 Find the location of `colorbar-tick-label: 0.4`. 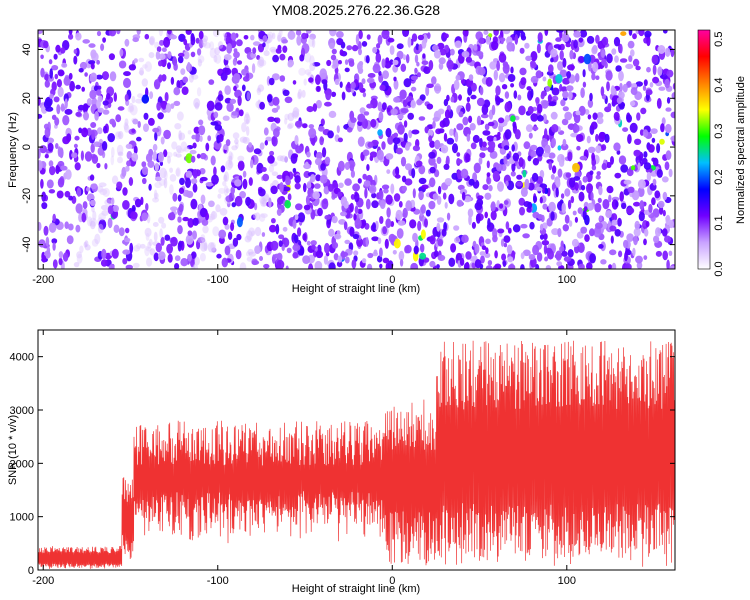

colorbar-tick-label: 0.4 is located at coordinates (719, 85).